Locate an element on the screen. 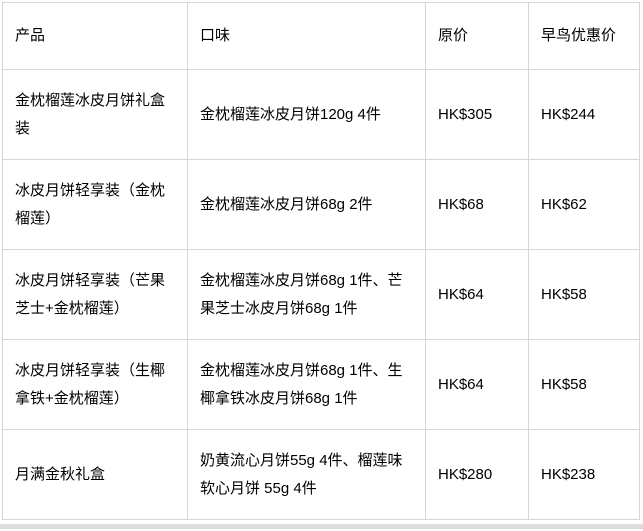 The height and width of the screenshot is (531, 643). early-bird-price-cell: HK$62 is located at coordinates (584, 204).